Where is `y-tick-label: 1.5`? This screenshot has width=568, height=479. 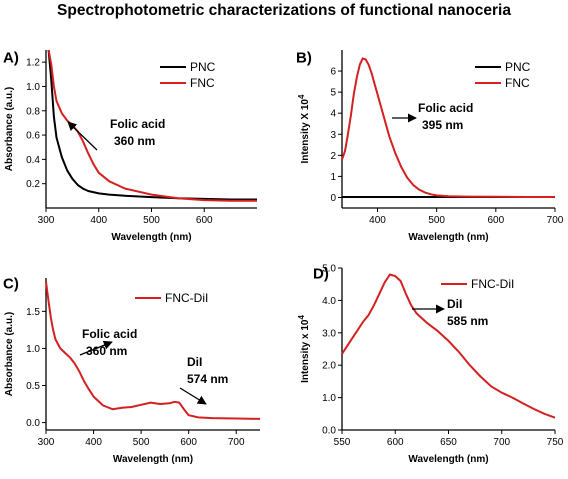 y-tick-label: 1.5 is located at coordinates (33, 312).